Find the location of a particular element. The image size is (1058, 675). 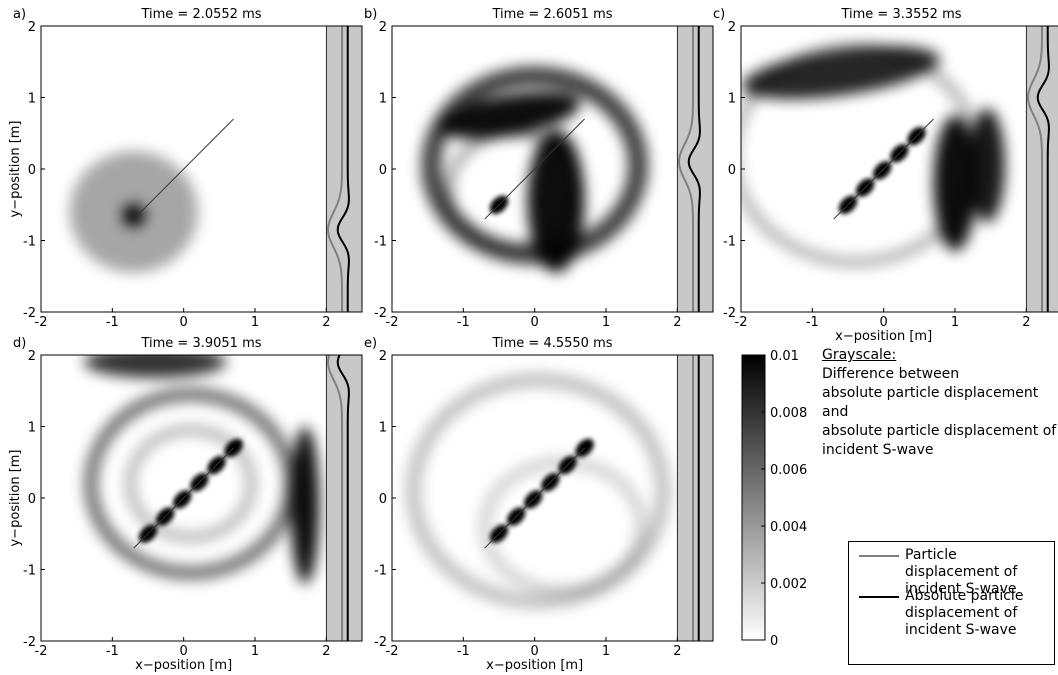

legend-entry: Particle displacement of incident S-wave is located at coordinates (957, 572).